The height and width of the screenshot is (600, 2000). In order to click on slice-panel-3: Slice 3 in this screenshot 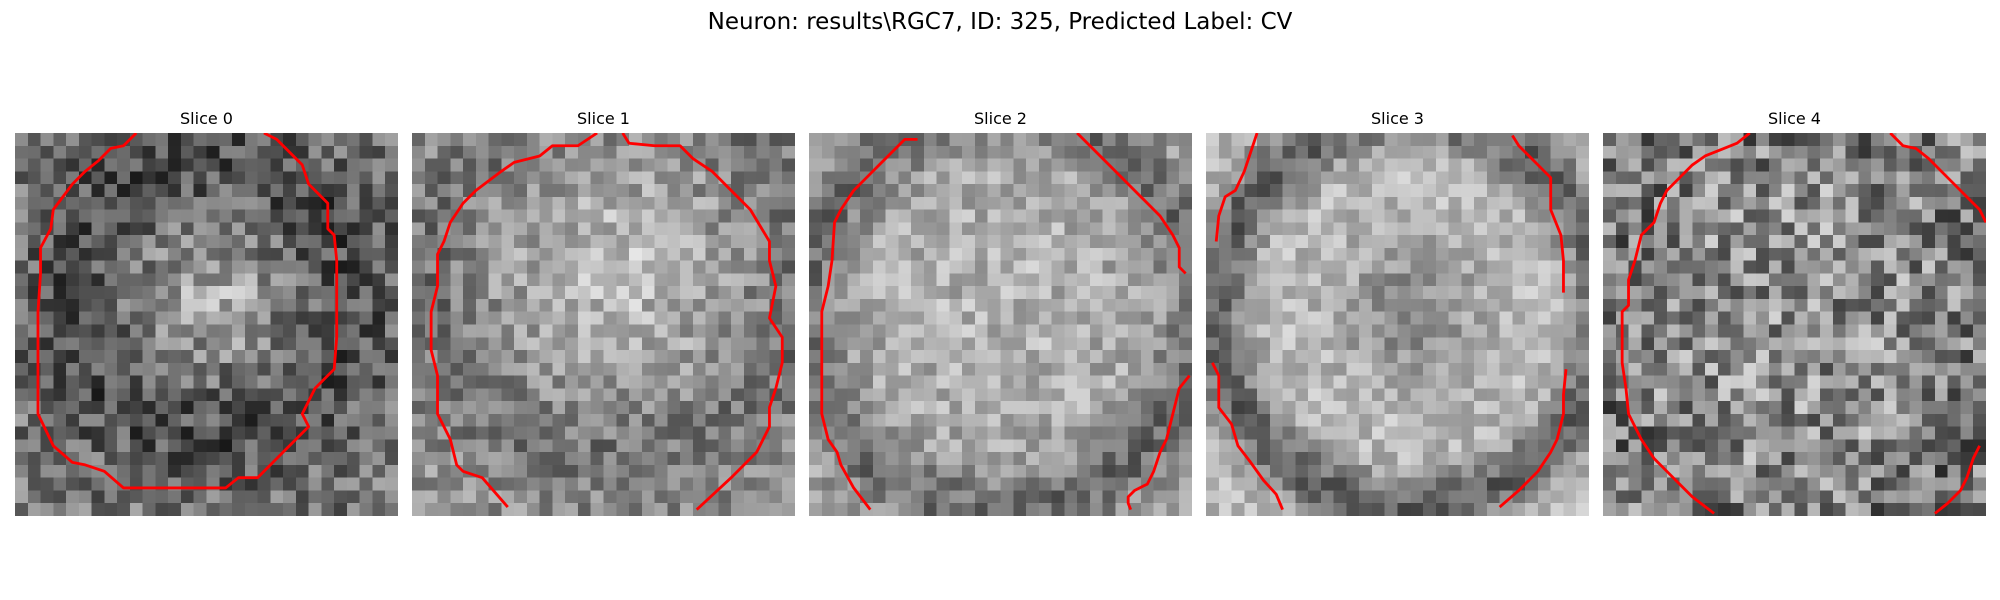, I will do `click(1397, 312)`.